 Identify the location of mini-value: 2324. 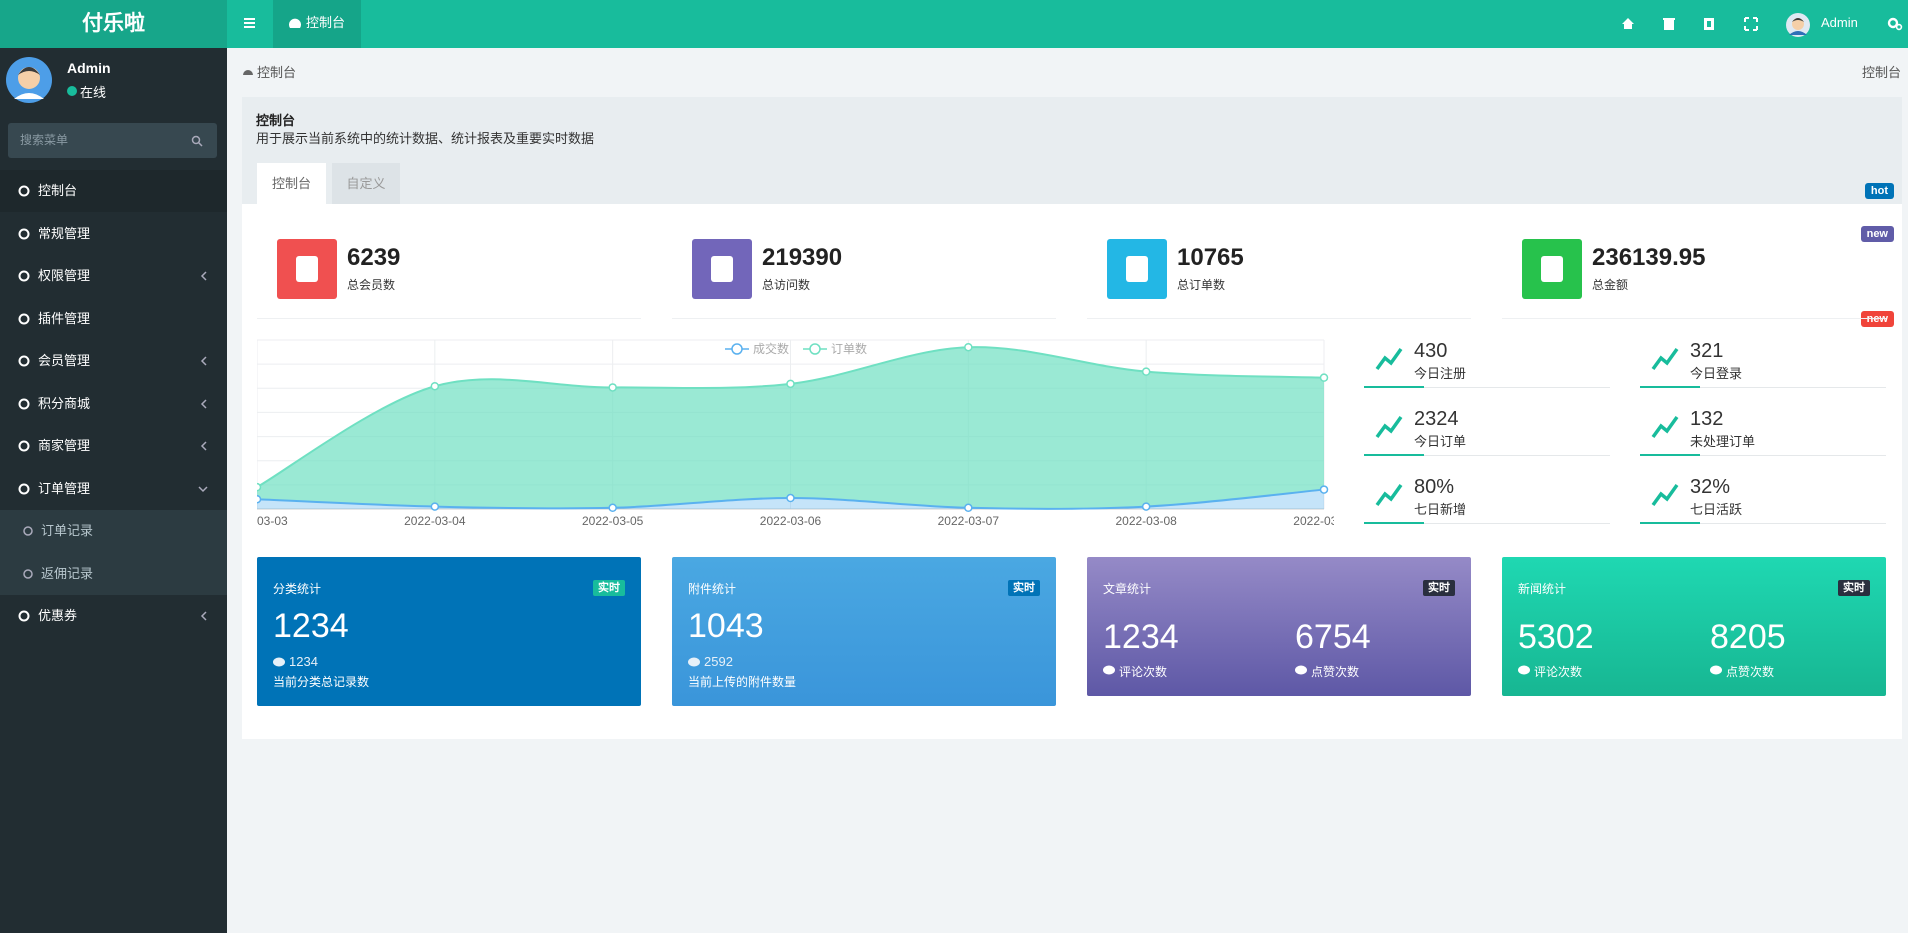
(1436, 419).